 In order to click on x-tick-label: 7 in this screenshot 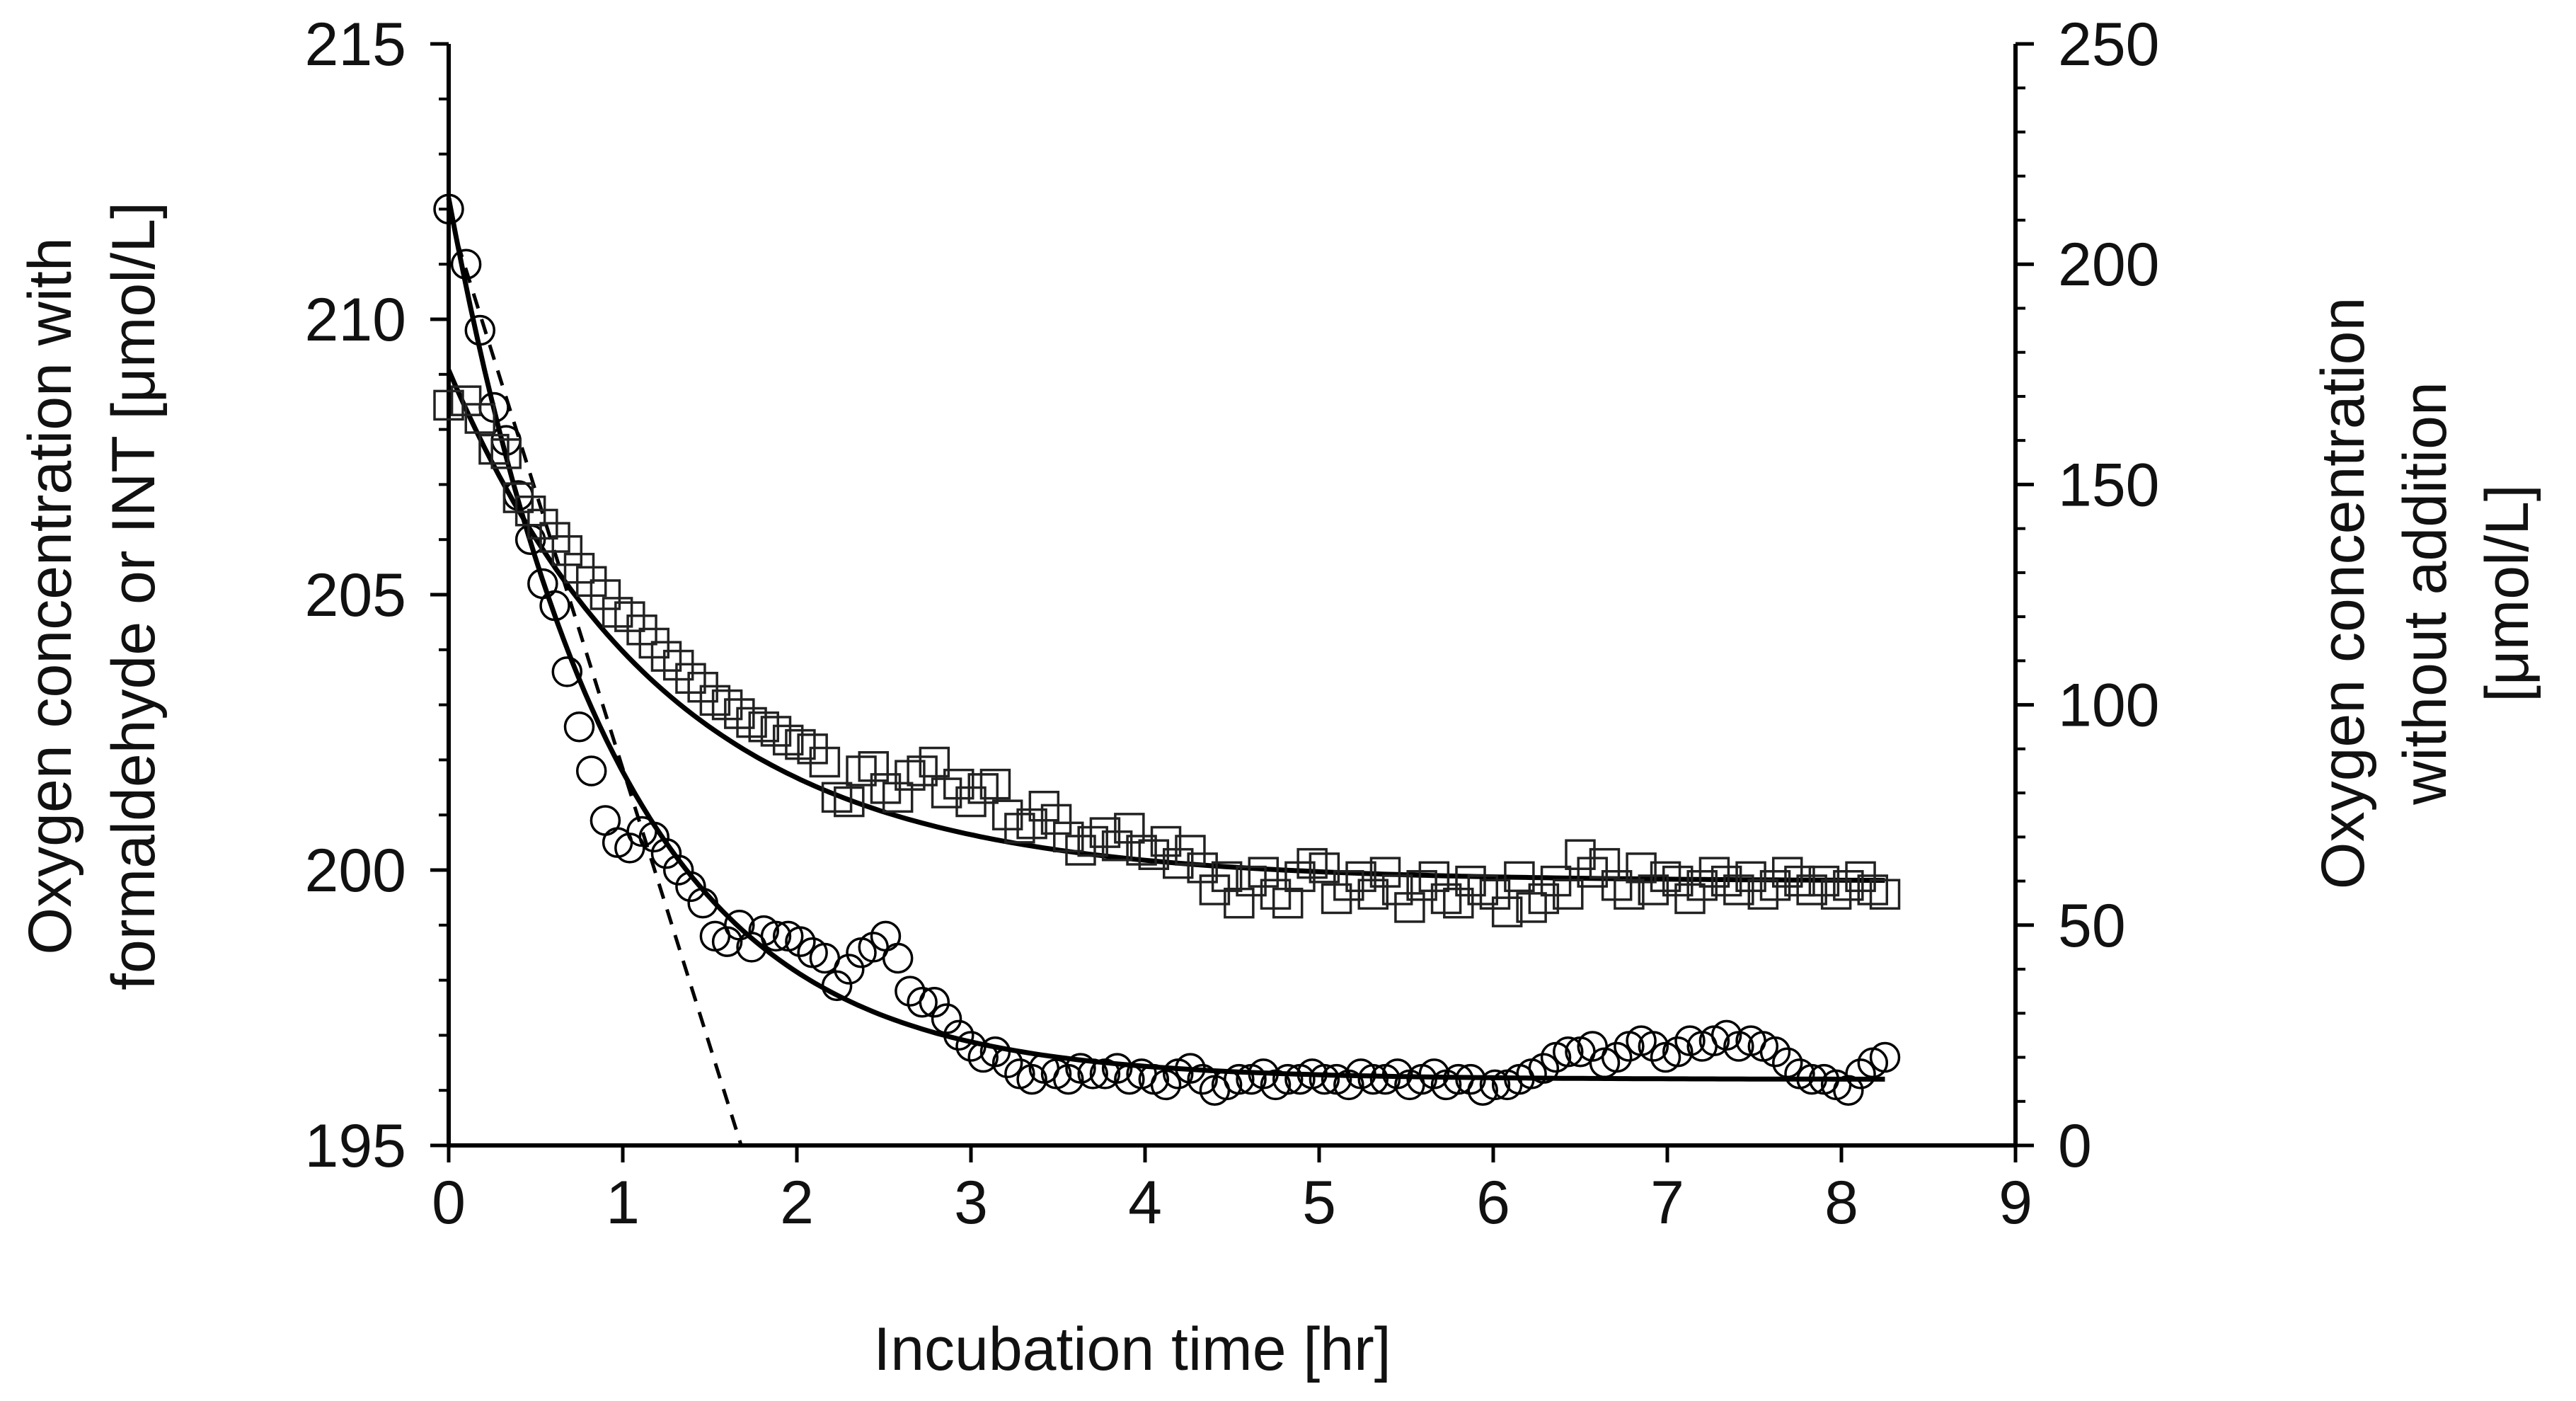, I will do `click(1667, 1203)`.